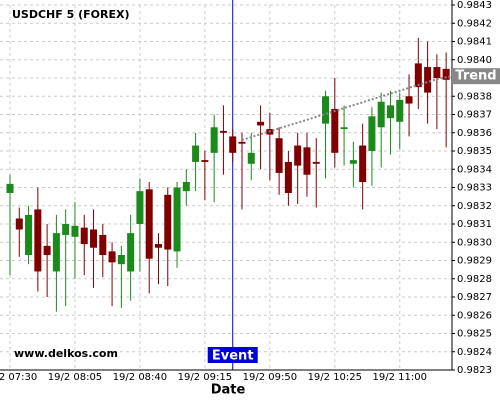 This screenshot has width=500, height=400. I want to click on x-tick-label: 19/2 11:00, so click(400, 377).